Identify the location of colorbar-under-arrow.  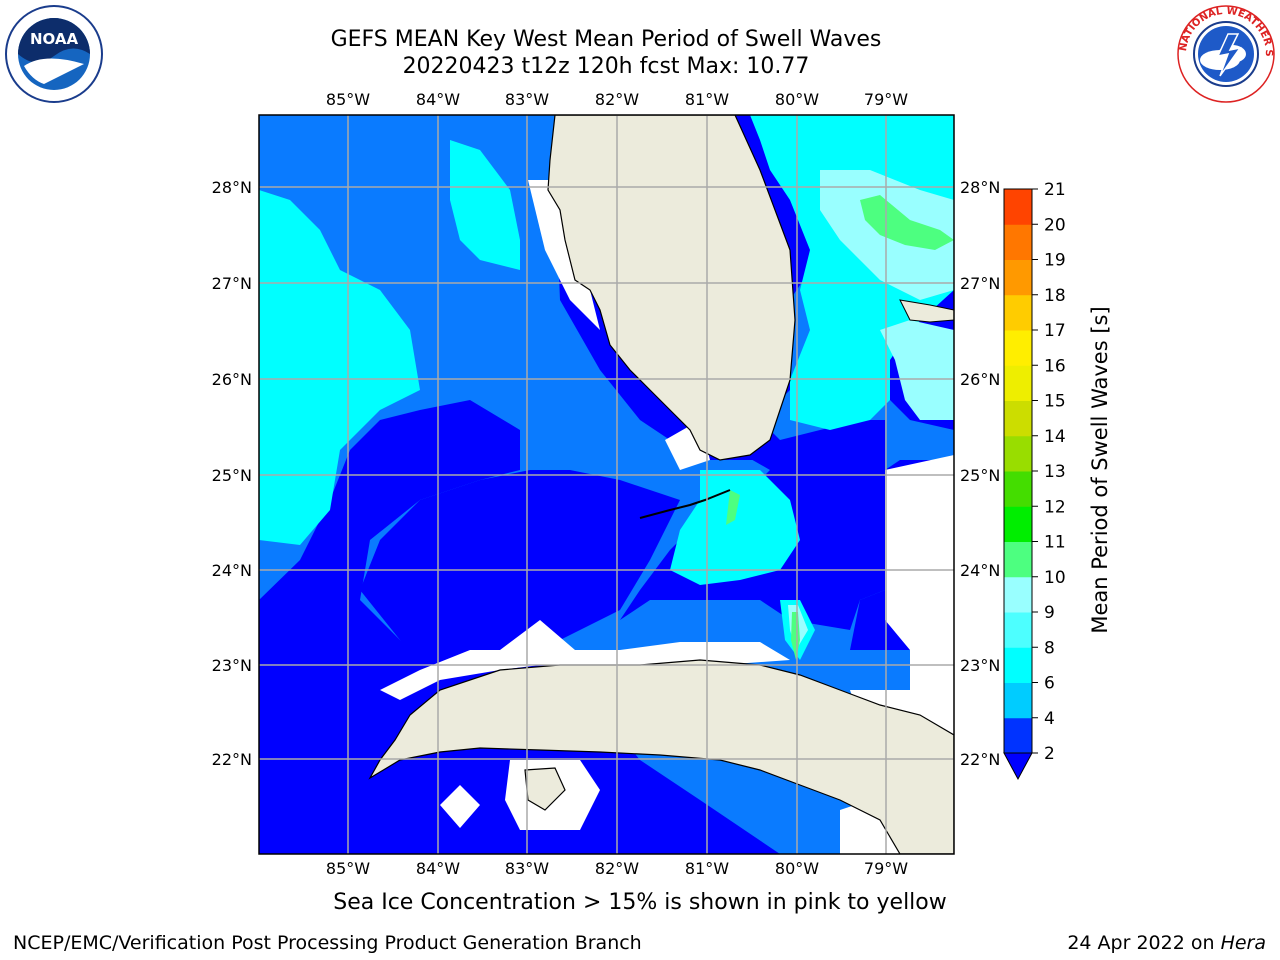
(1018, 766).